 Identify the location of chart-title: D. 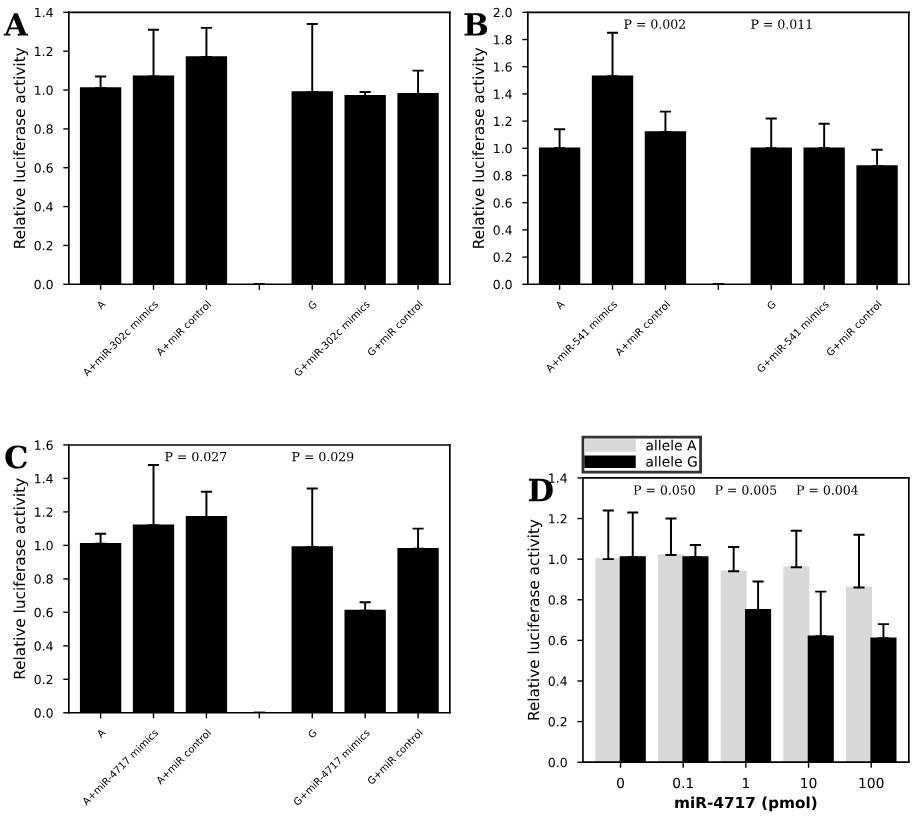
(540, 490).